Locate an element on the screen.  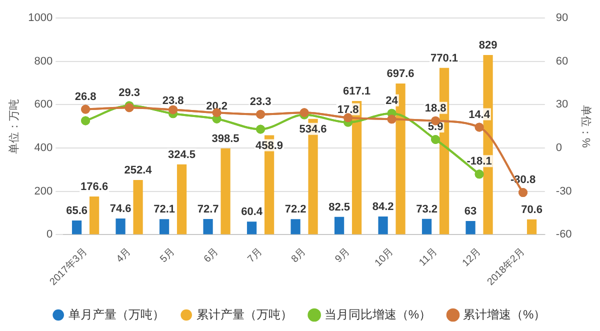
data-label: 24 is located at coordinates (392, 100).